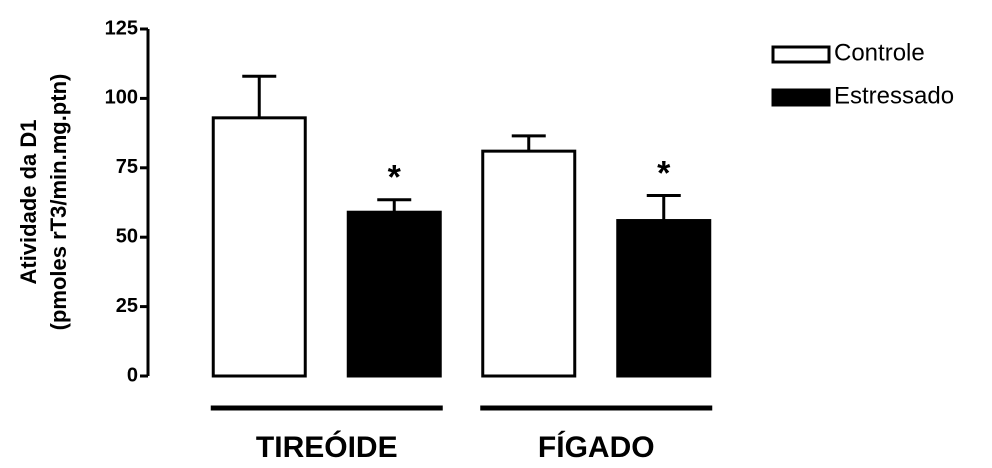  What do you see at coordinates (58, 202) in the screenshot?
I see `y-axis-label: (pmoles rT3/min.mg.ptn)` at bounding box center [58, 202].